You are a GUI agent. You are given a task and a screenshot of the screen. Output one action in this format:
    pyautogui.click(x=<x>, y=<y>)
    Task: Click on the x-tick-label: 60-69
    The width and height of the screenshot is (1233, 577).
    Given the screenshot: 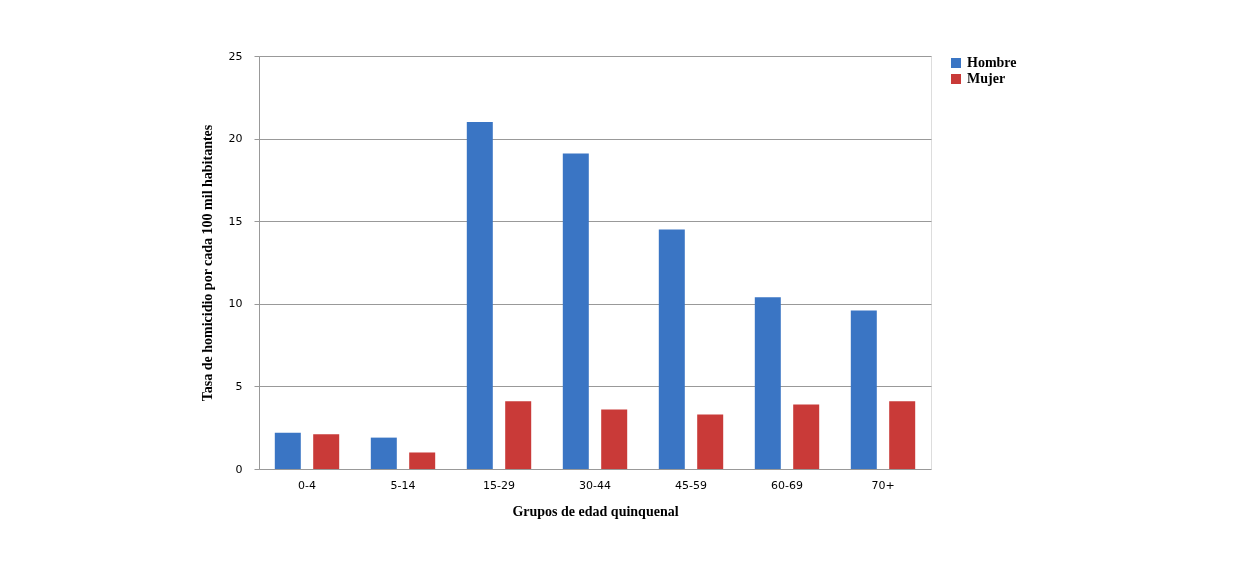 What is the action you would take?
    pyautogui.click(x=787, y=485)
    